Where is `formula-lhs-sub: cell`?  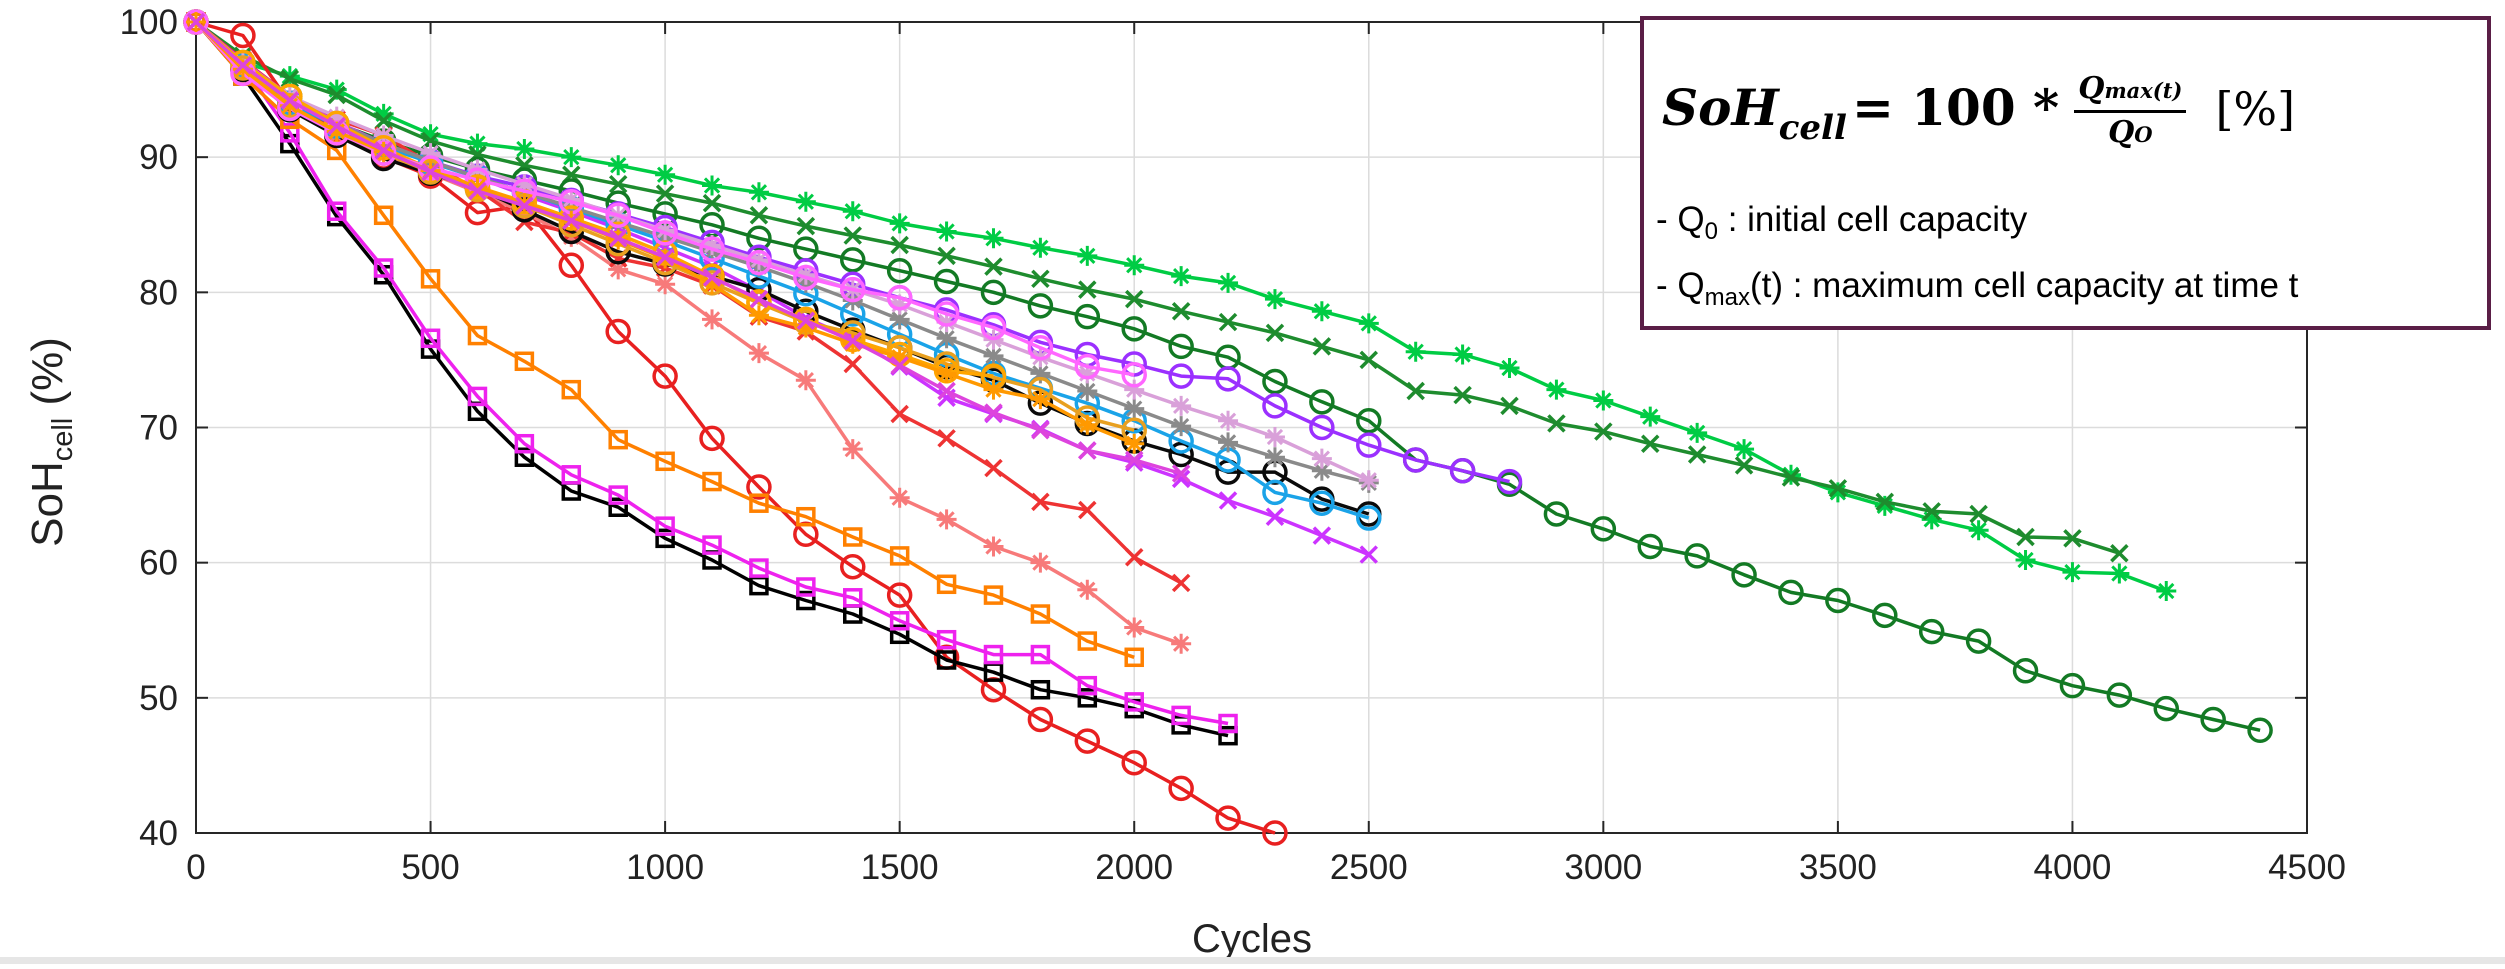
formula-lhs-sub: cell is located at coordinates (1812, 128).